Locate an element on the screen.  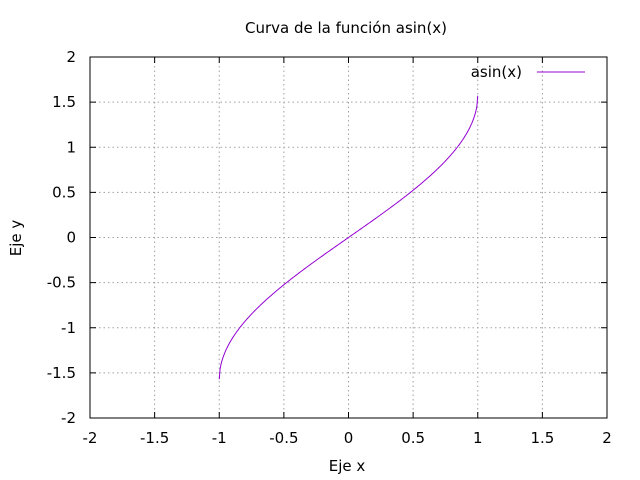
x-axis-label: Eje x is located at coordinates (347, 466).